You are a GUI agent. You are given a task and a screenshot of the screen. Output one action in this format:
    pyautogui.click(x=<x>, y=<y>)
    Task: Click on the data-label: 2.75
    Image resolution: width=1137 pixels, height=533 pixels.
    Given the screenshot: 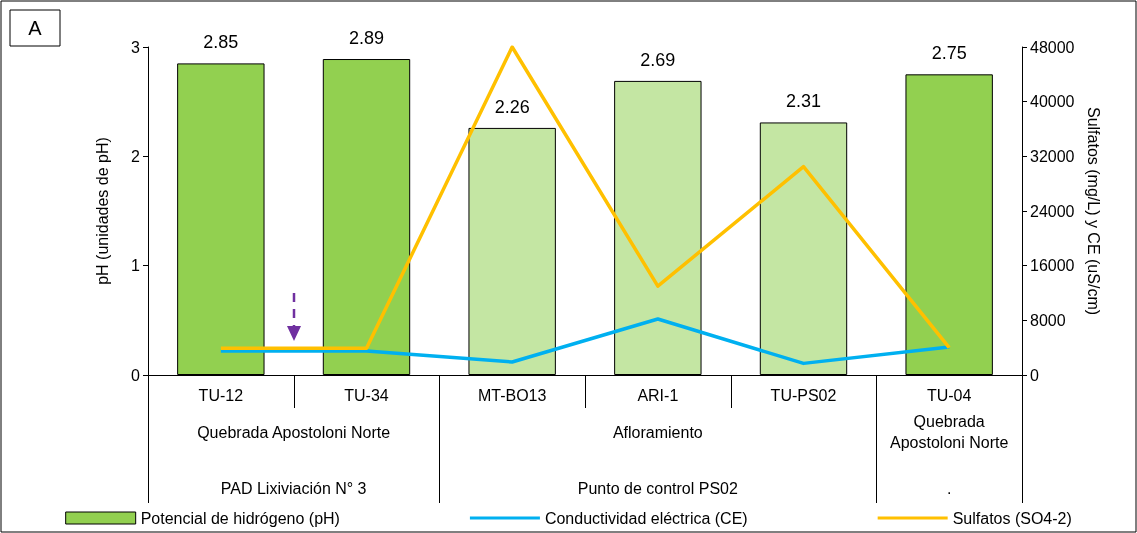 What is the action you would take?
    pyautogui.click(x=949, y=53)
    